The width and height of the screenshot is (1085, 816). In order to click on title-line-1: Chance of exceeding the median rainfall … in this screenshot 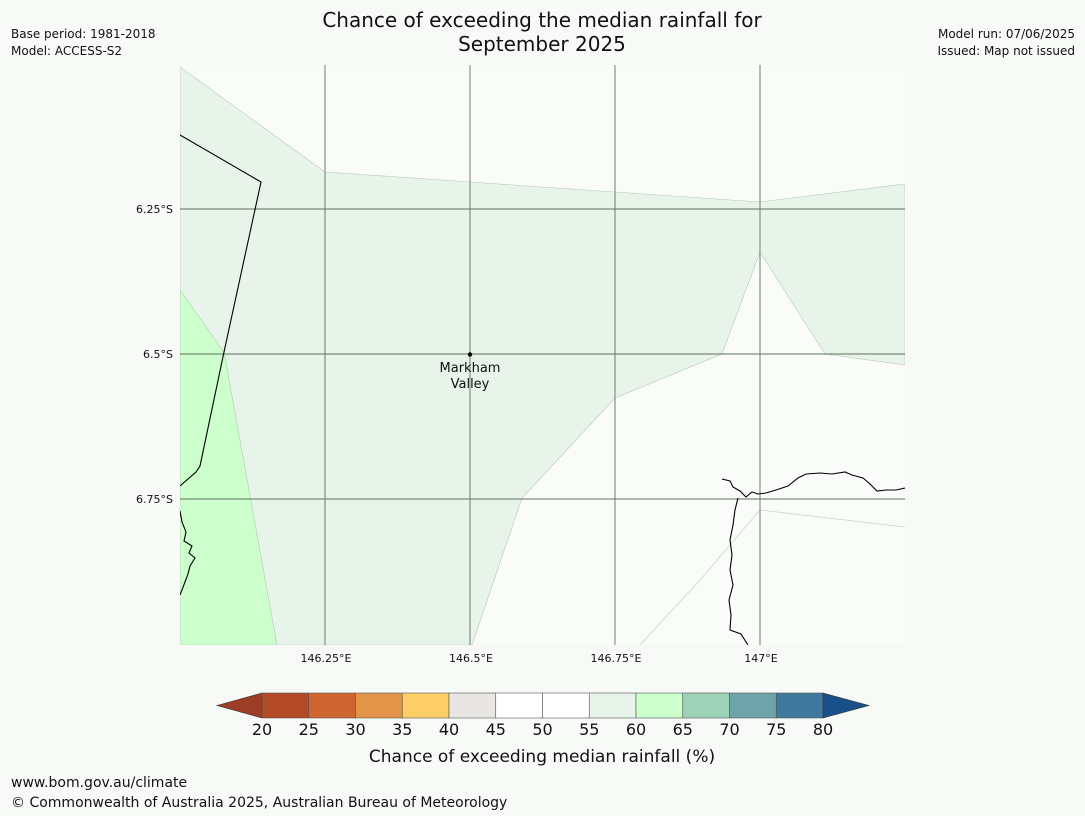, I will do `click(542, 20)`.